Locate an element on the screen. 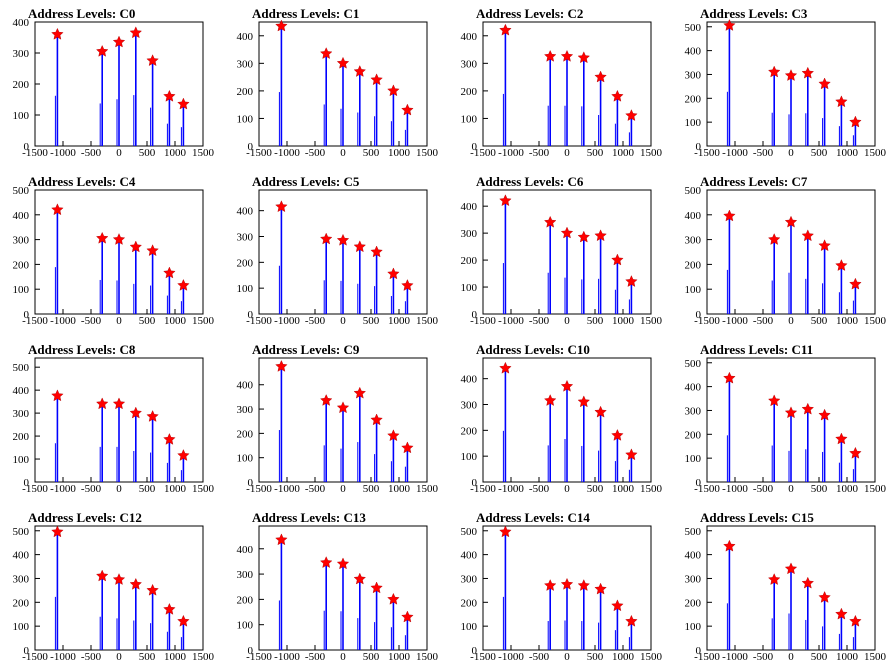 The height and width of the screenshot is (672, 896). chart-title: Address Levels: C13 is located at coordinates (309, 517).